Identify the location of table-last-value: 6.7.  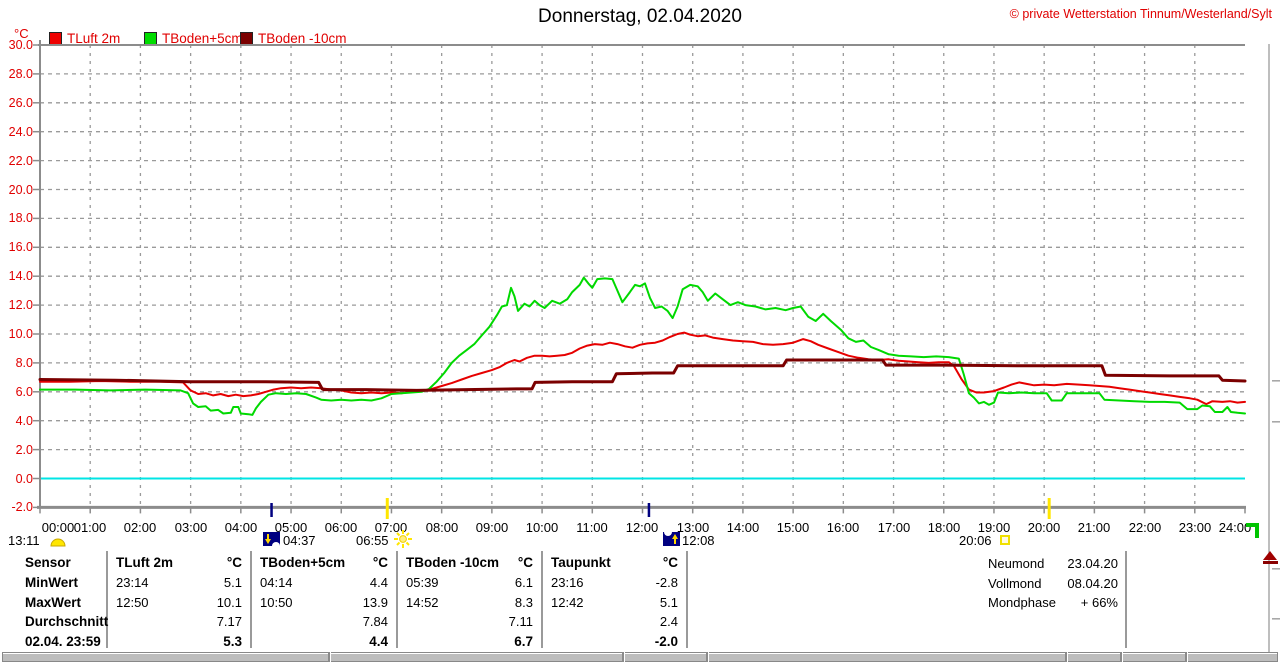
(523, 641).